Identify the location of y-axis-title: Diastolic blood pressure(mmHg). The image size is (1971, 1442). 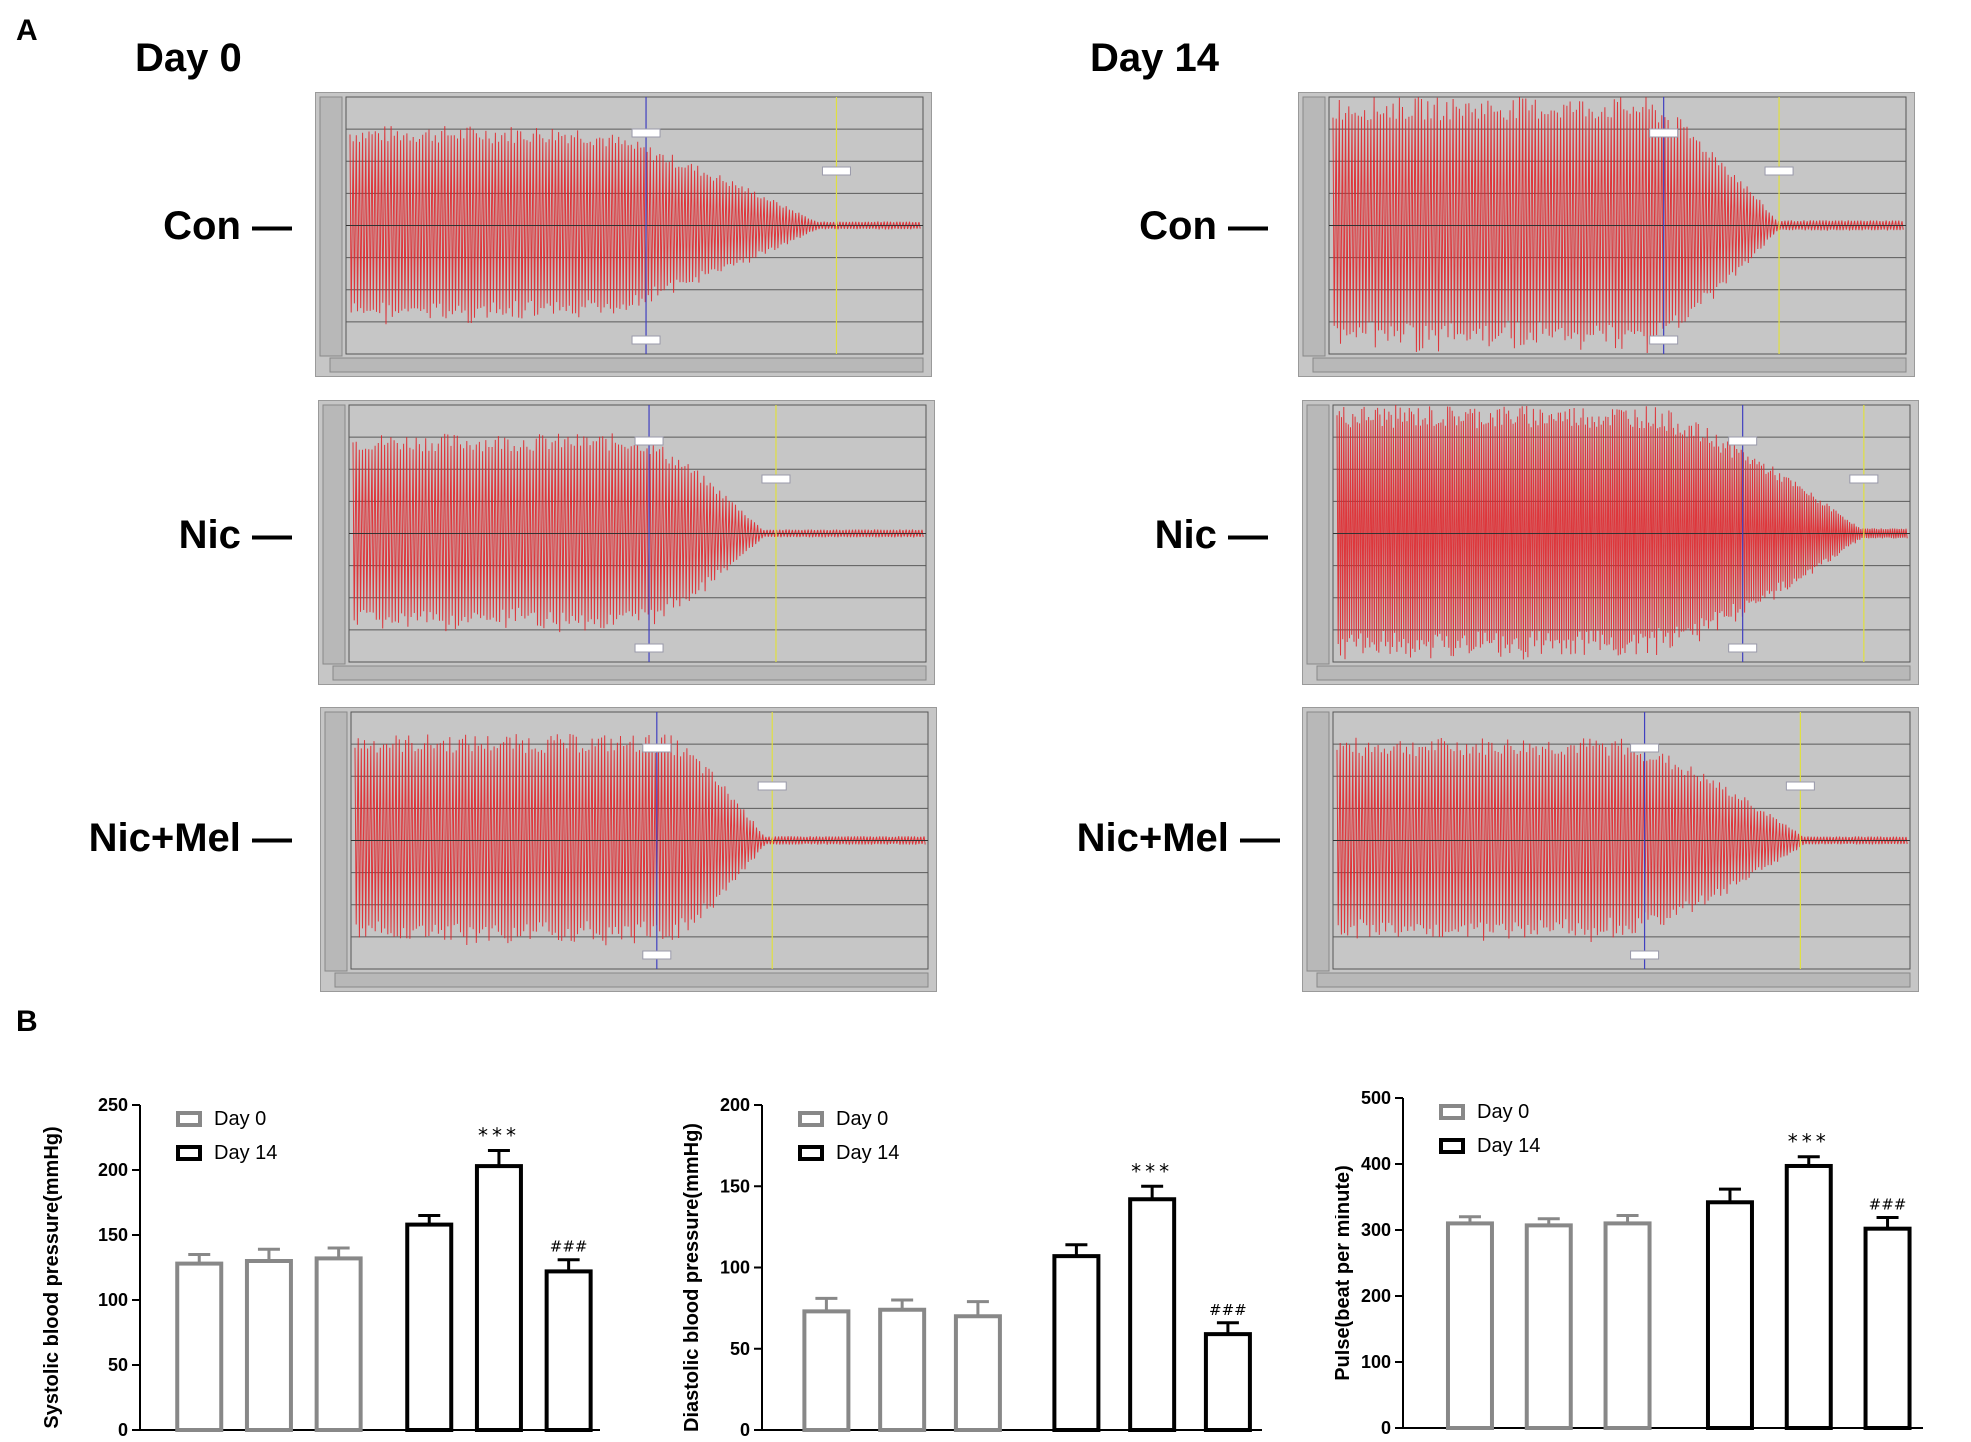
(692, 1277).